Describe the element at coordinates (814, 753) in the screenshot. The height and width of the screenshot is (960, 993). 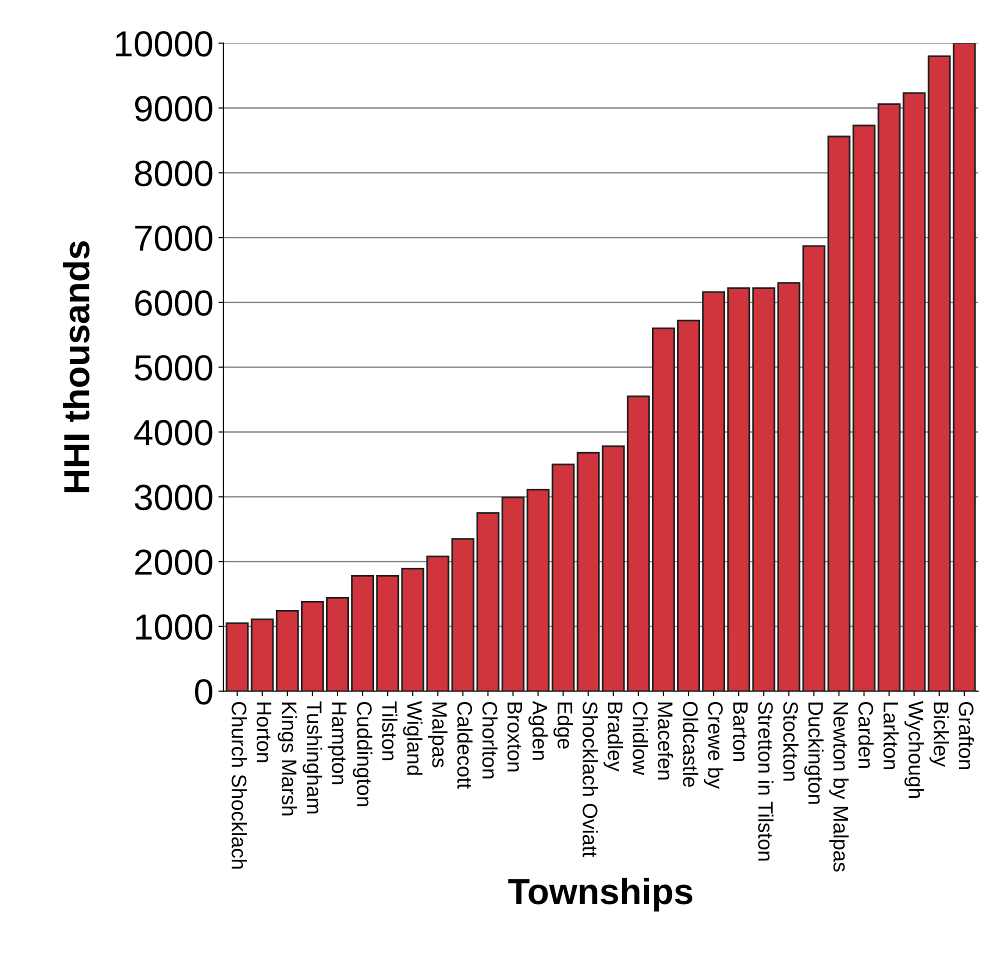
I see `x-tick-label: Duckington` at that location.